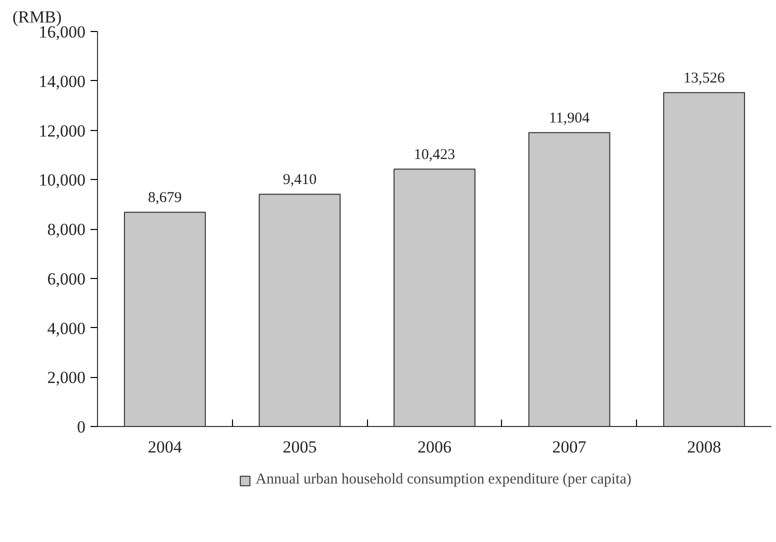  Describe the element at coordinates (66, 278) in the screenshot. I see `y-tick-label: 6,000` at that location.